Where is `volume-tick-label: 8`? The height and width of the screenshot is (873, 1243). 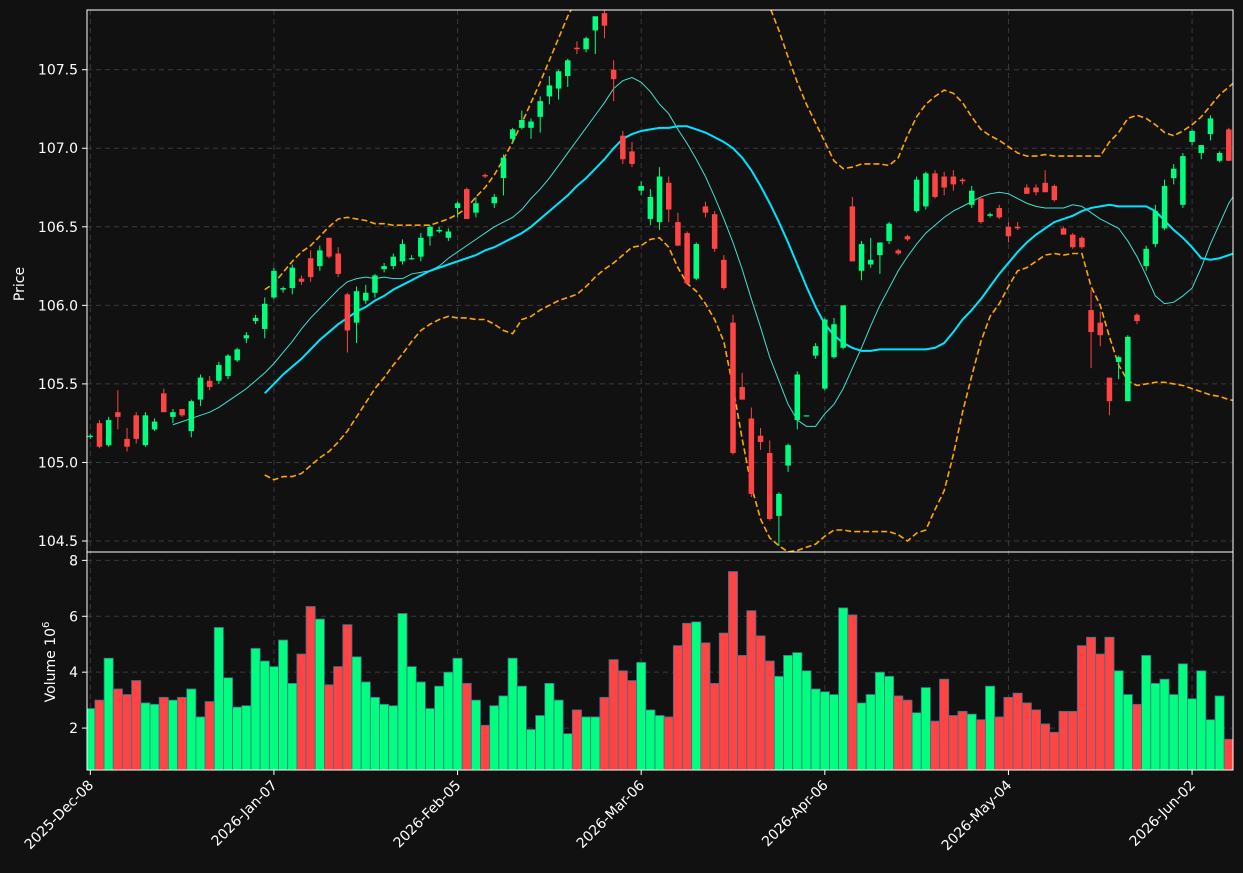
volume-tick-label: 8 is located at coordinates (73, 561).